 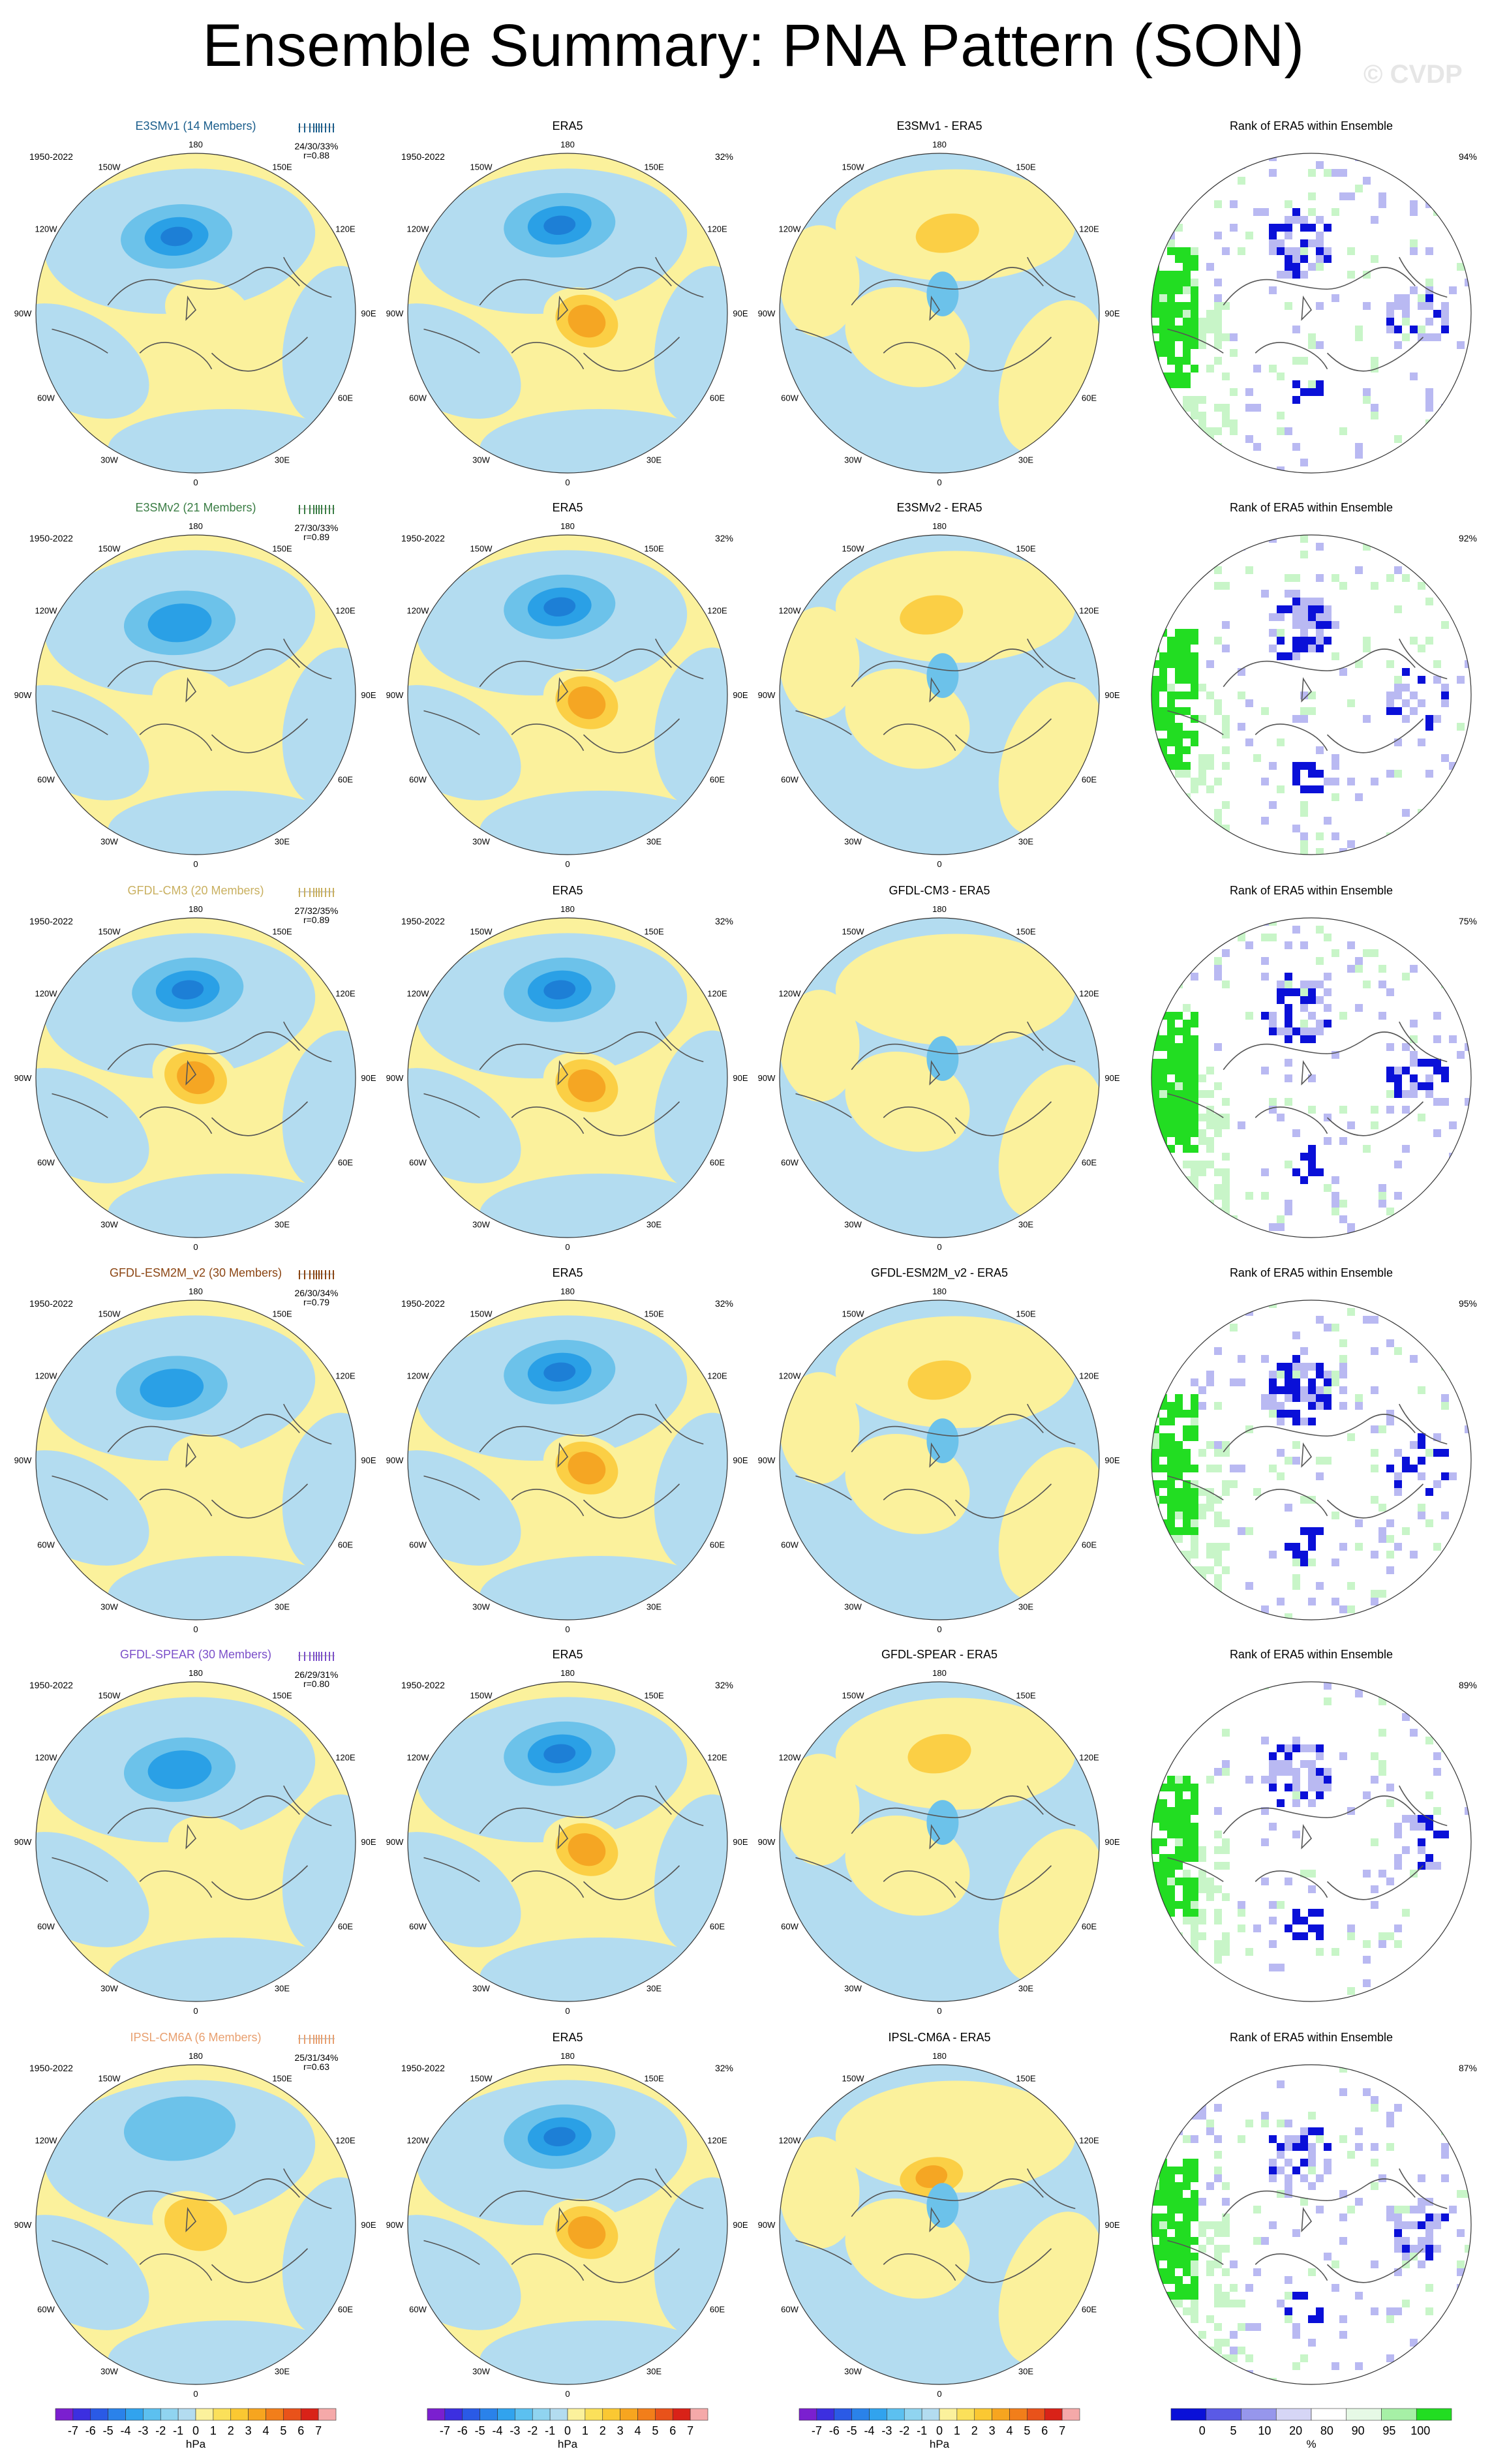 I want to click on model-lon-label: 150E, so click(x=282, y=1314).